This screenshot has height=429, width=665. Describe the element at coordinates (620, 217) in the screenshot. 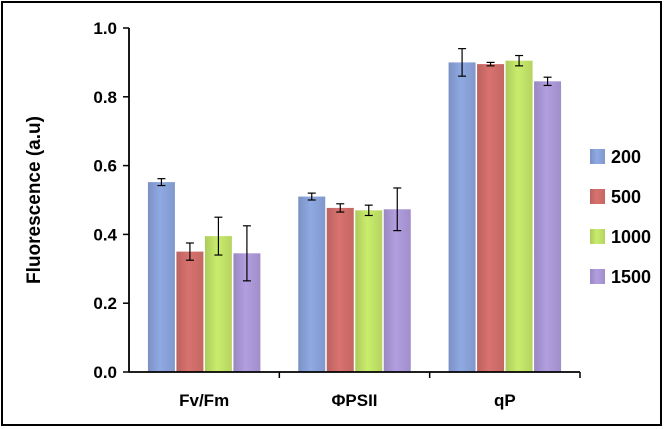

I see `legend: 200 500 1000 1500` at that location.